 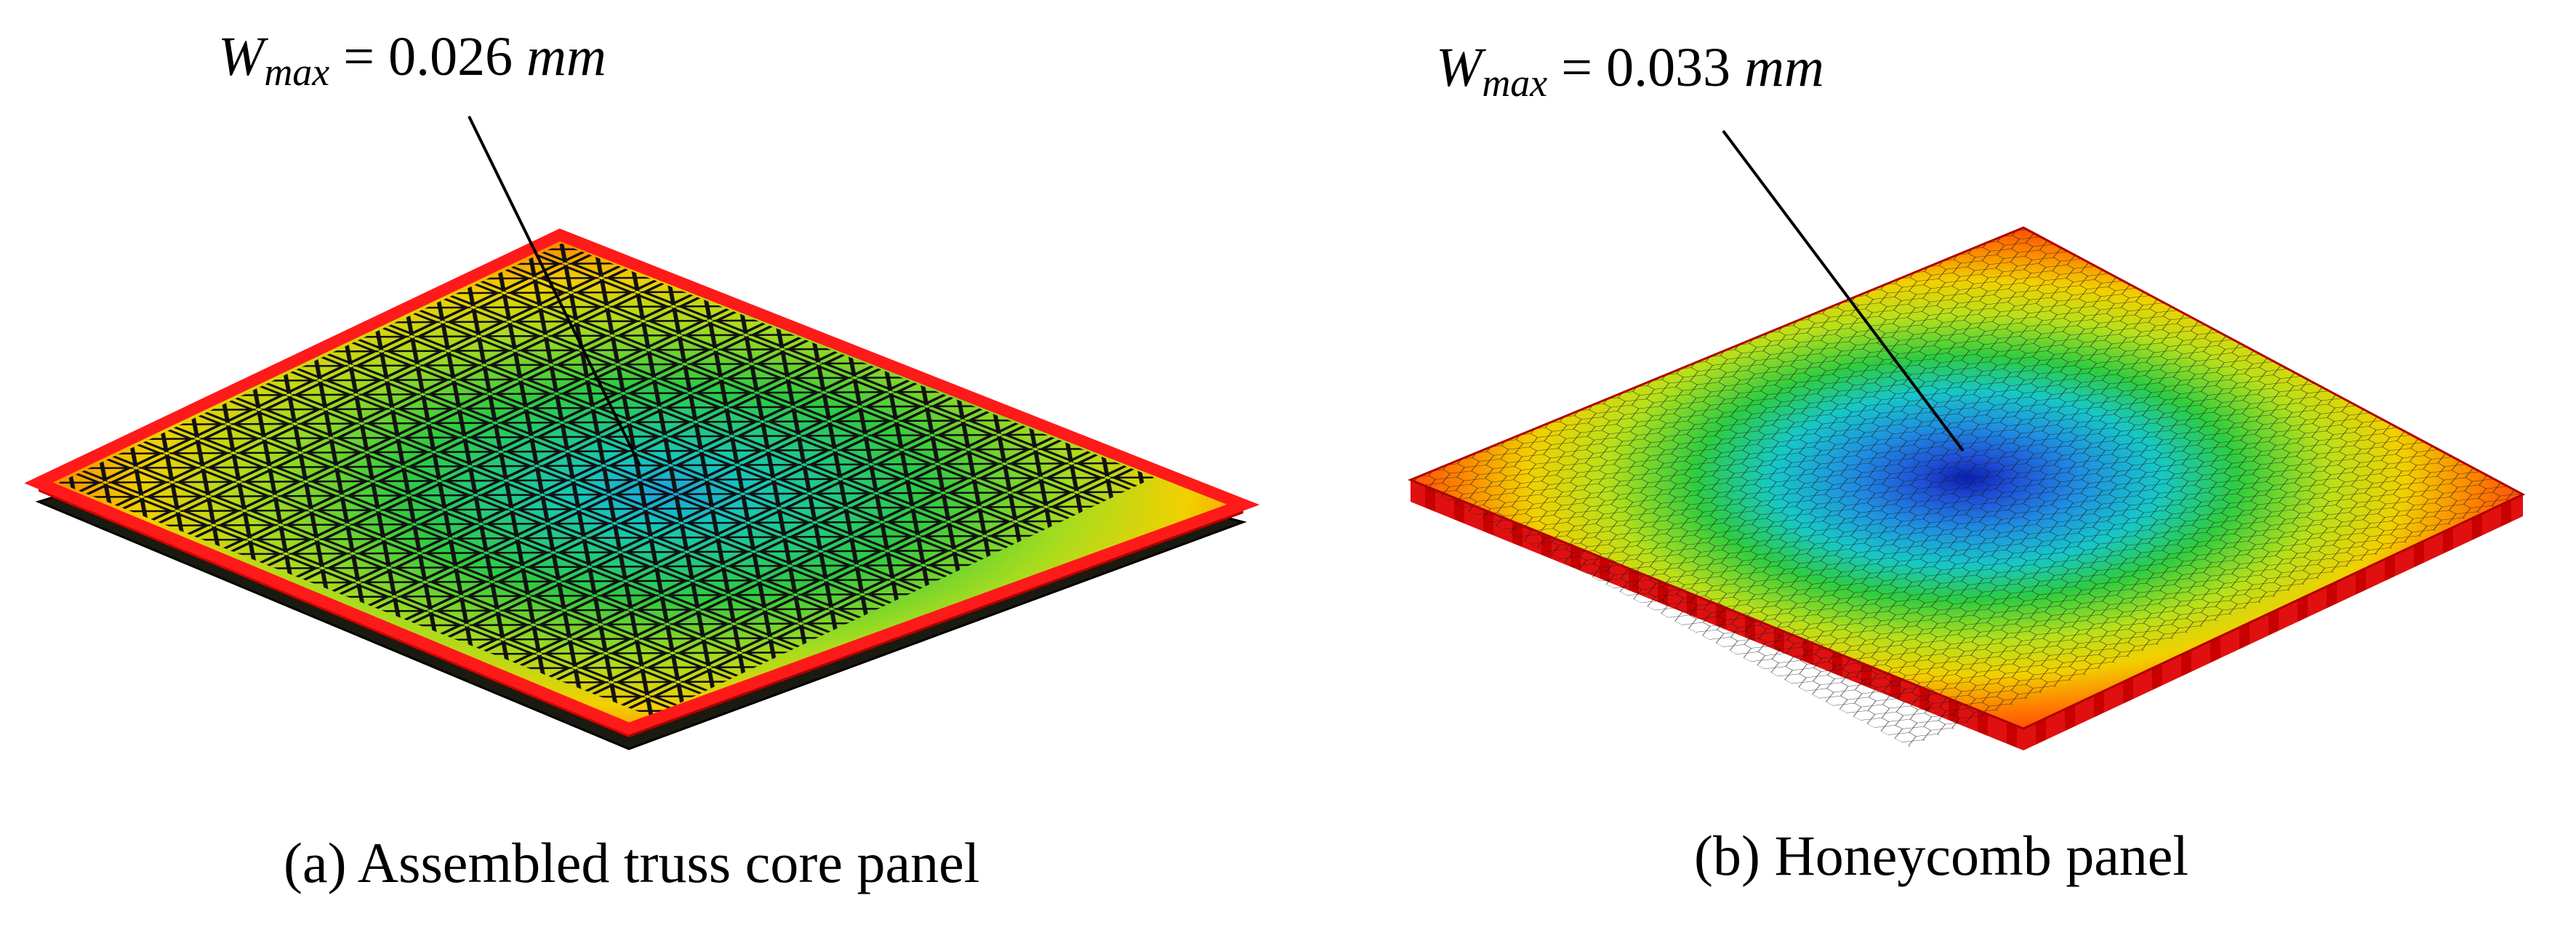 I want to click on honeycomb-subscript: max, so click(x=1515, y=83).